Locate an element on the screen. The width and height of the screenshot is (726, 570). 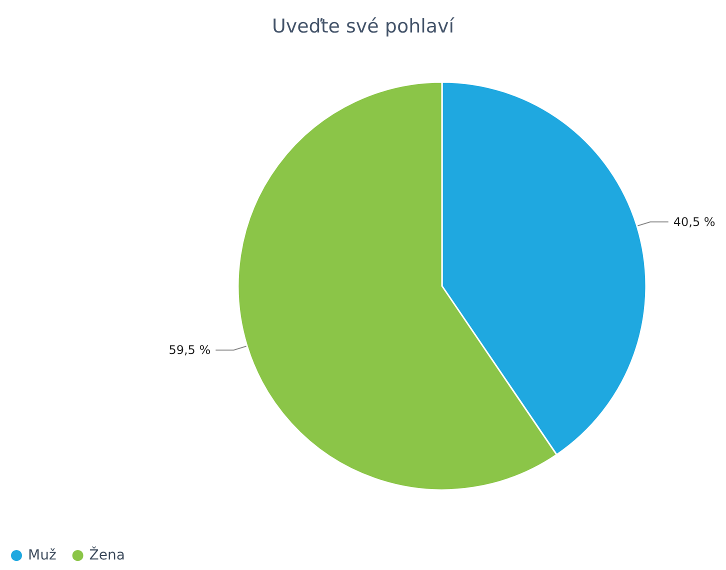
legend-label: Muž is located at coordinates (42, 556).